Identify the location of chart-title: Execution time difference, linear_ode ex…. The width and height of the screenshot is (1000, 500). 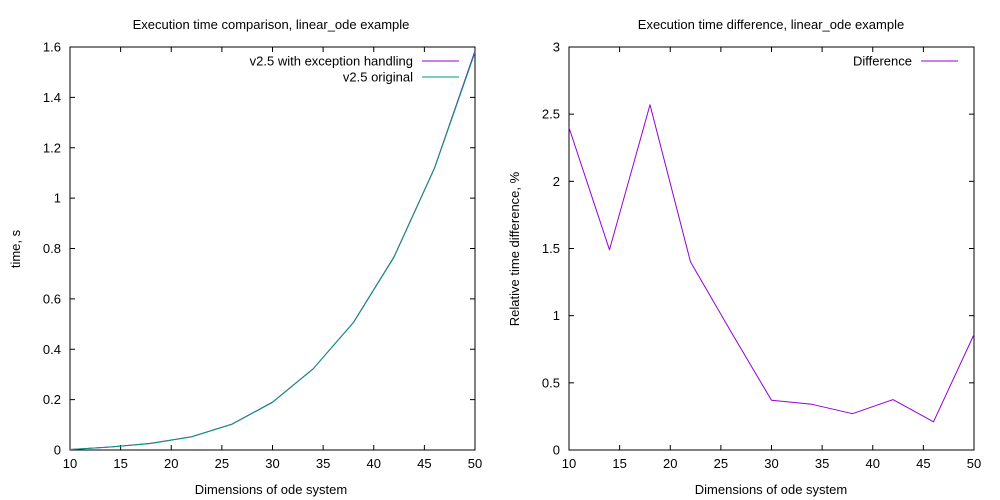
(771, 24).